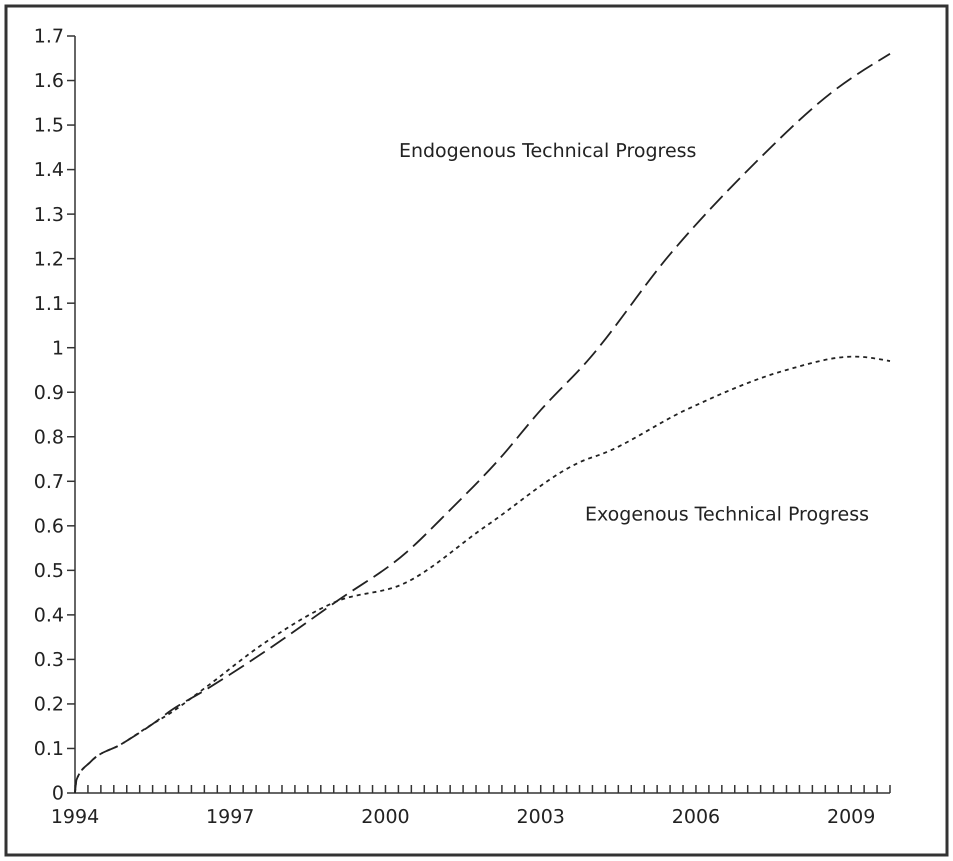 The width and height of the screenshot is (953, 861). What do you see at coordinates (49, 615) in the screenshot?
I see `y-tick-label: 0.4` at bounding box center [49, 615].